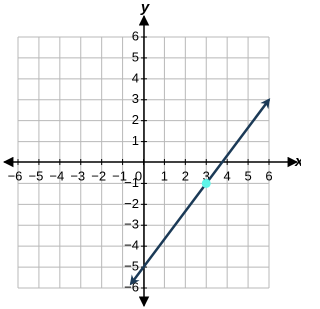  I want to click on y-tick-label: 1, so click(135, 140).